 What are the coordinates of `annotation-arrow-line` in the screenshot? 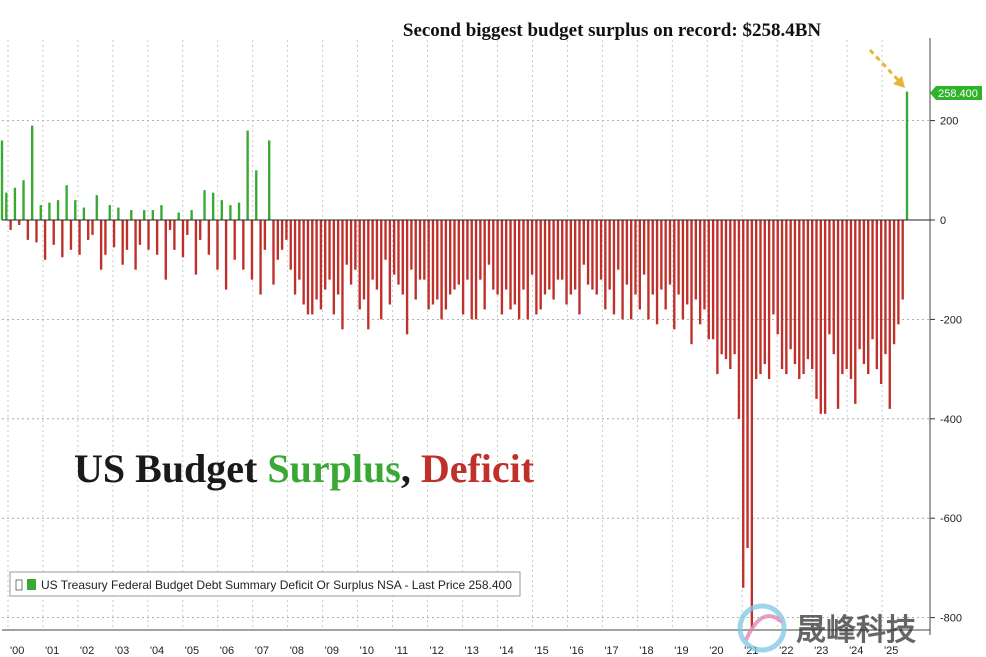 It's located at (885, 66).